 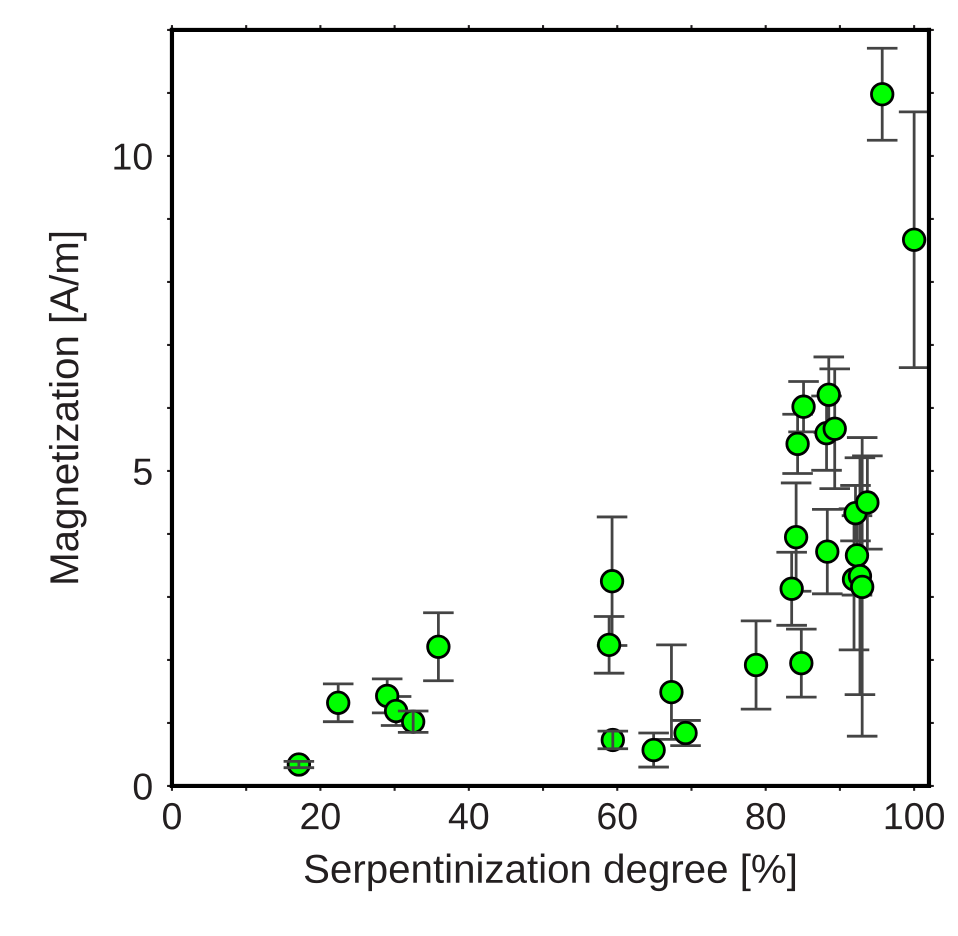 I want to click on y-tick-label: 0, so click(x=143, y=786).